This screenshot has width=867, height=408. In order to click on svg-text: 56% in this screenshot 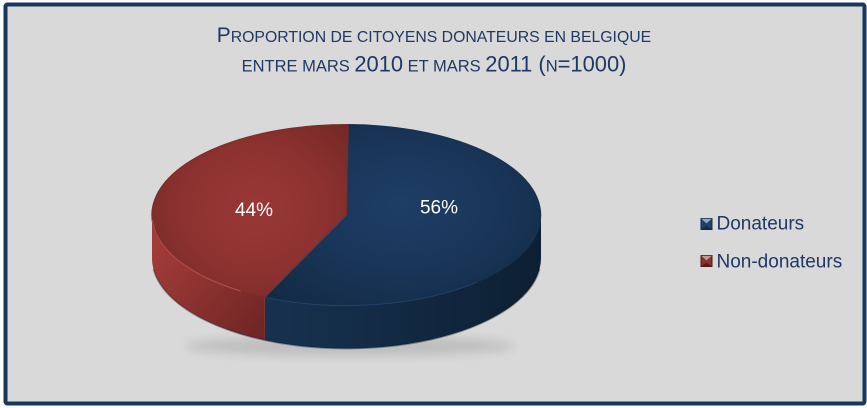, I will do `click(439, 208)`.